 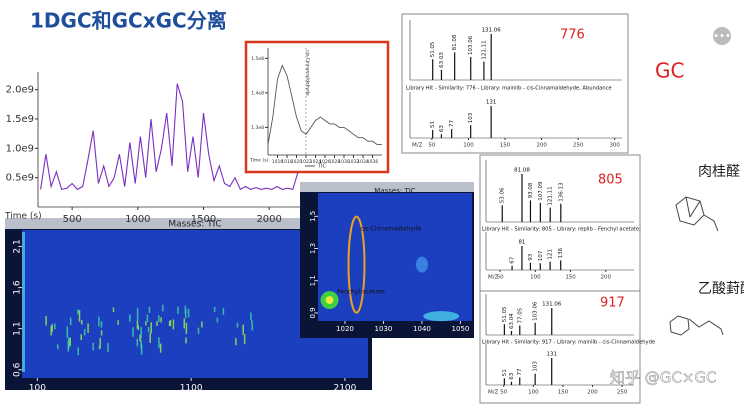 What do you see at coordinates (316, 162) in the screenshot?
I see `x-tick-label: 1024` at bounding box center [316, 162].